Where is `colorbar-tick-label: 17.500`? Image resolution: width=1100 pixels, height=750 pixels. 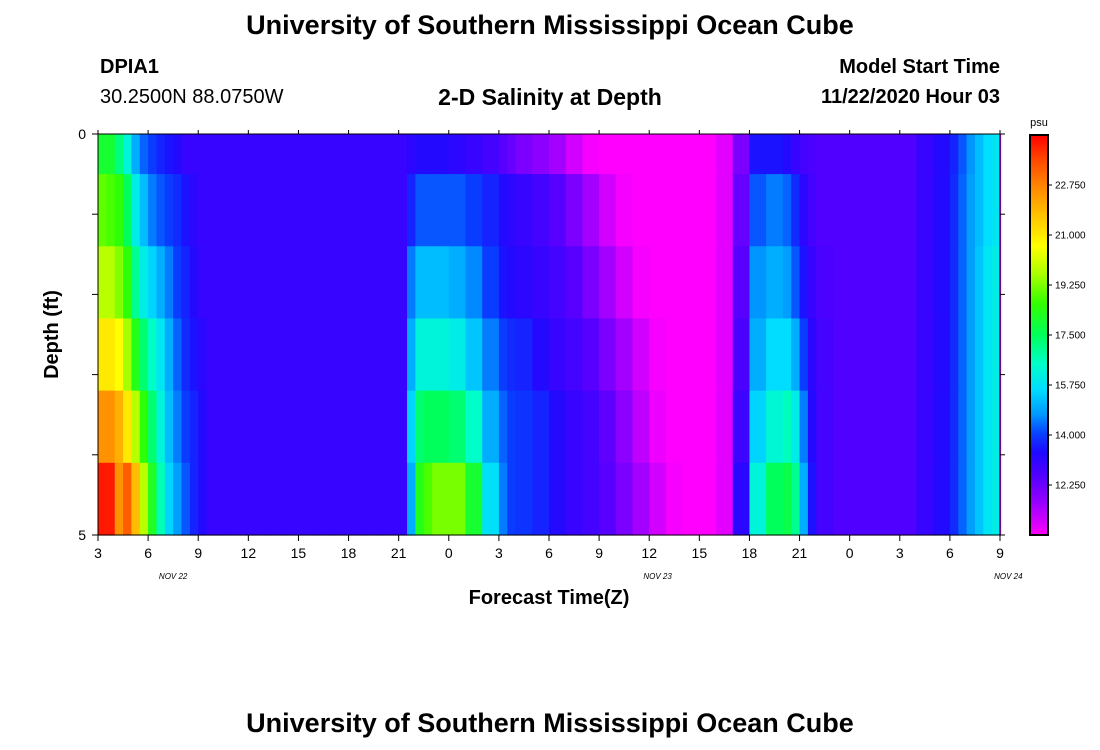
colorbar-tick-label: 17.500 is located at coordinates (1070, 336).